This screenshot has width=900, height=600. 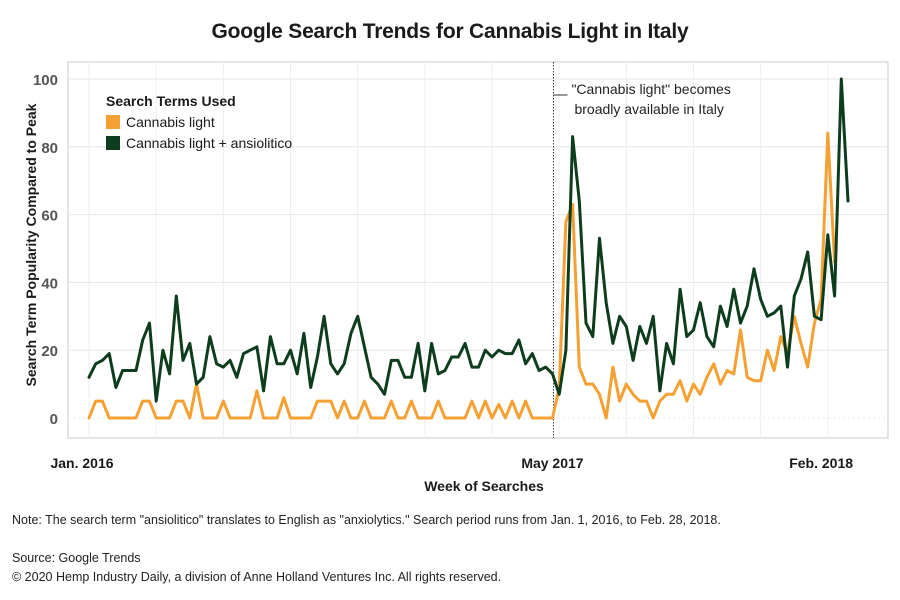 I want to click on y-tick-label: 40, so click(x=49, y=283).